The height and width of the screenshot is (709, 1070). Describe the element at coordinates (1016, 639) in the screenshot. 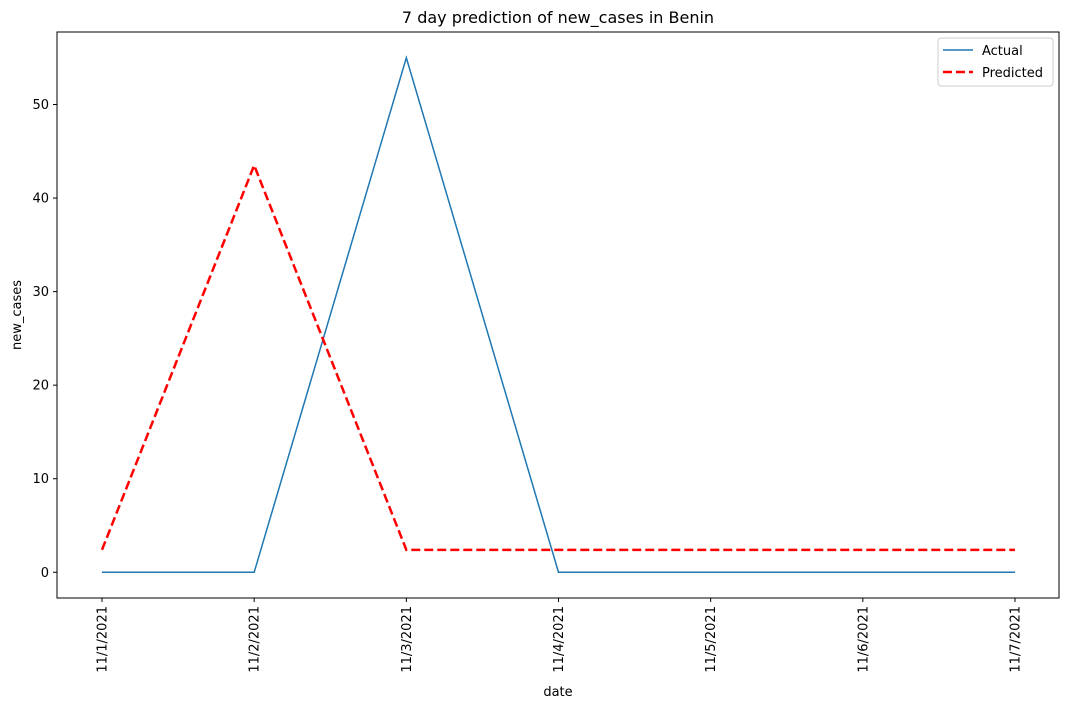

I see `x-tick-label: 11/7/2021` at that location.